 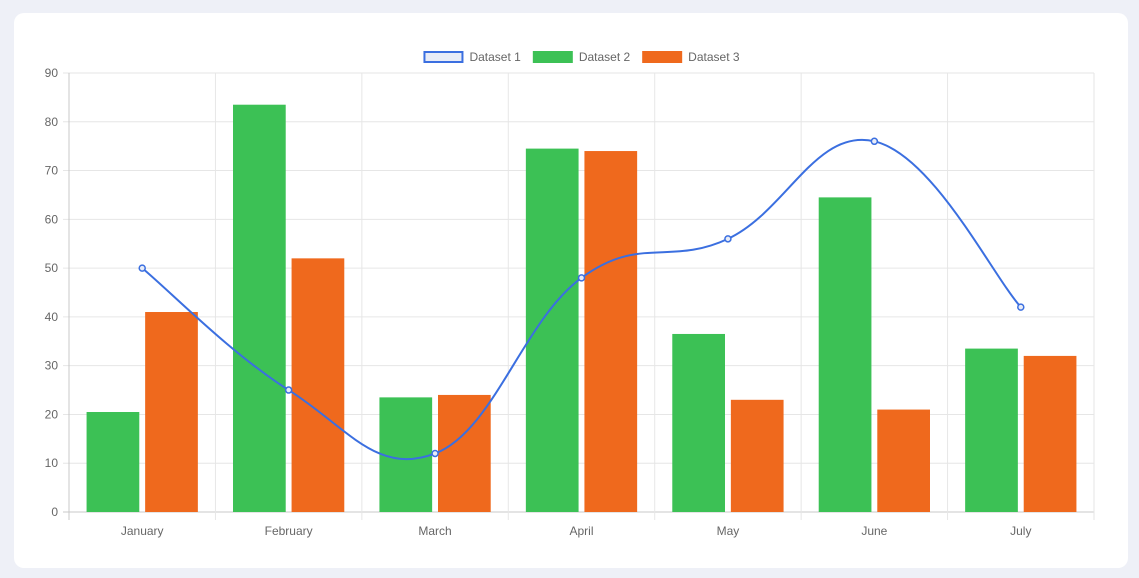 I want to click on legend-label: Dataset 2, so click(x=605, y=57).